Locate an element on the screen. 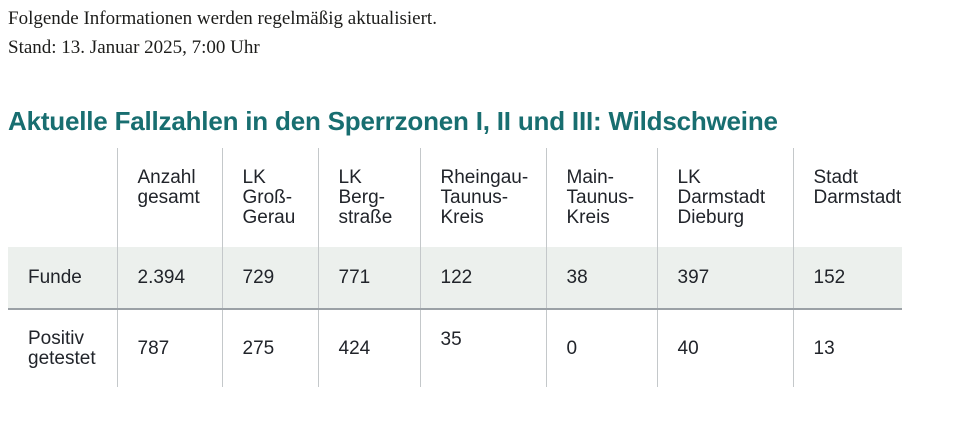 The width and height of the screenshot is (959, 424). table-cell: 787 is located at coordinates (169, 348).